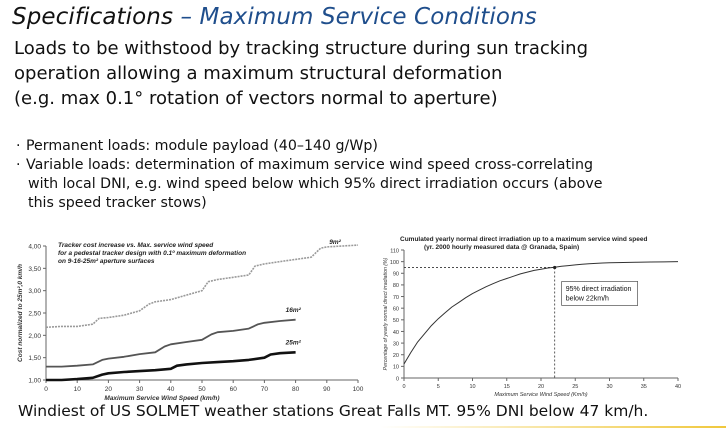  What do you see at coordinates (507, 387) in the screenshot?
I see `x-tick-label: 15` at bounding box center [507, 387].